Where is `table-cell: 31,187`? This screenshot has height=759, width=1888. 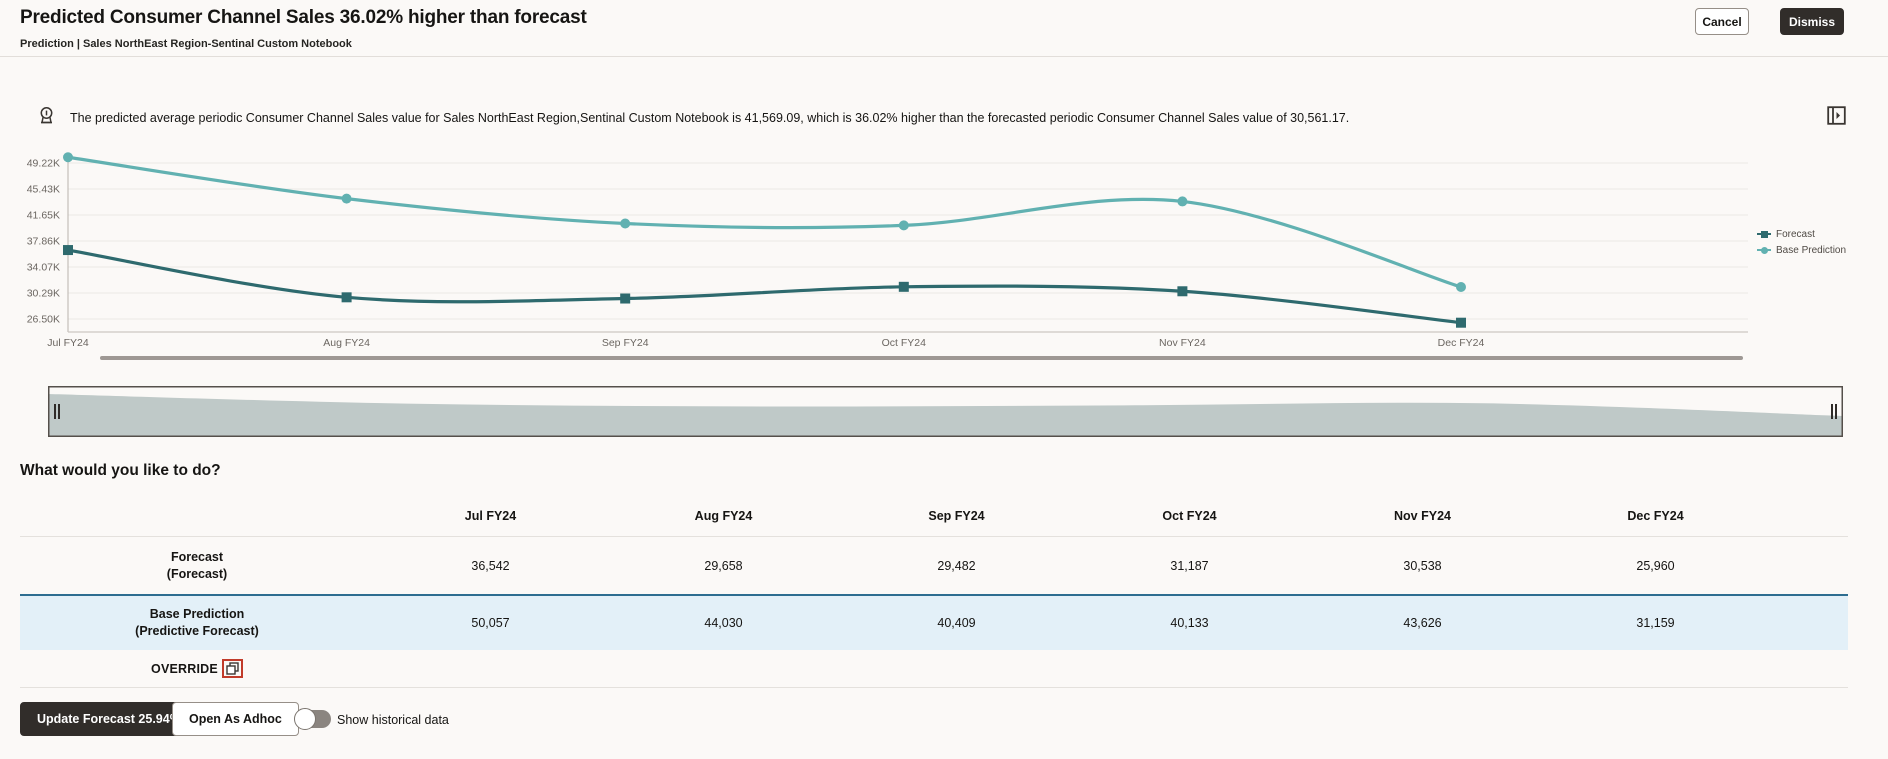
table-cell: 31,187 is located at coordinates (1189, 565).